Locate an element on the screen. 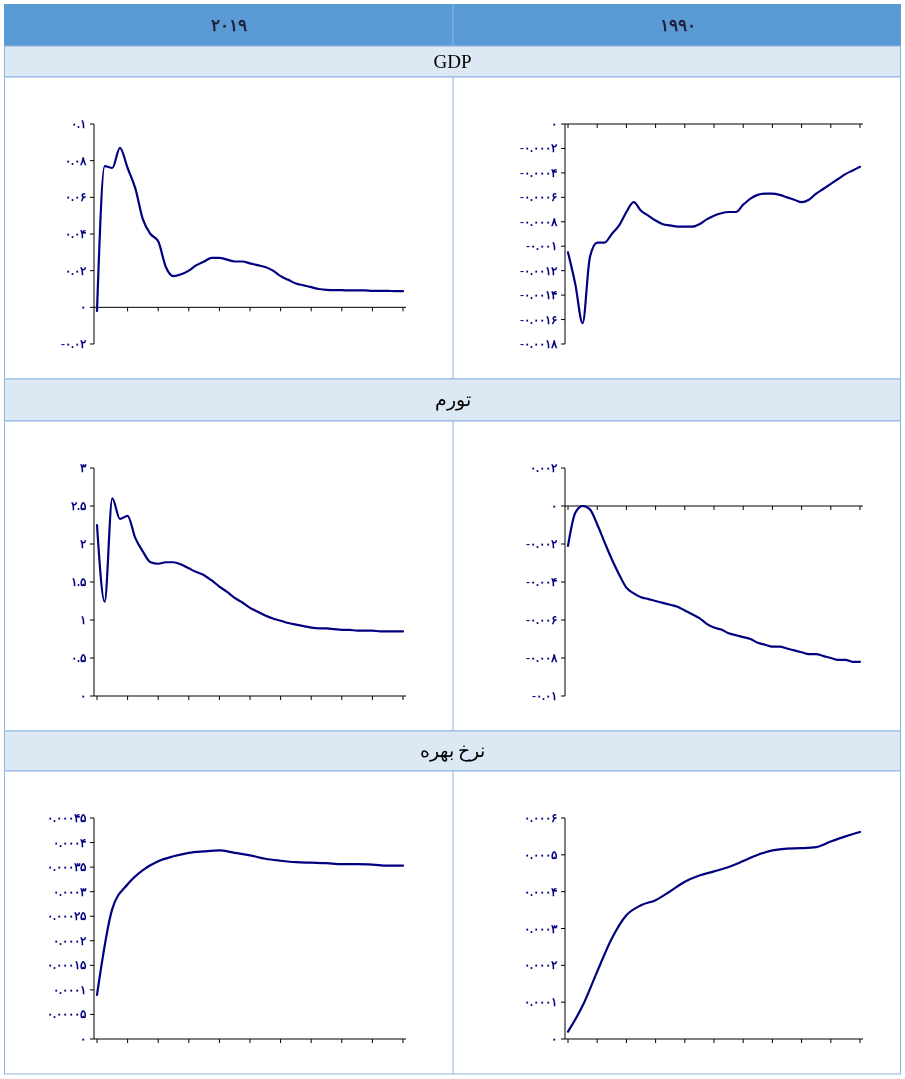 This screenshot has height=1079, width=905. y-tick-label: ۰.۰۰۰۴۵ is located at coordinates (67, 818).